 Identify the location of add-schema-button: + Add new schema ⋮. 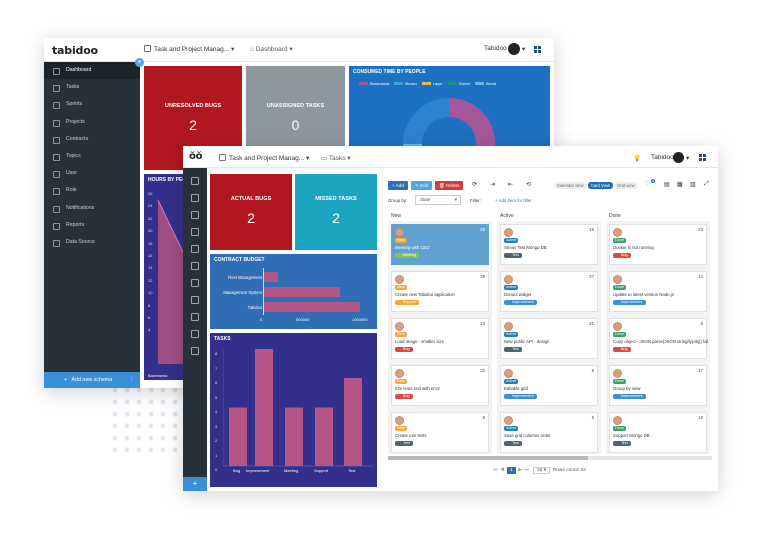
(92, 380).